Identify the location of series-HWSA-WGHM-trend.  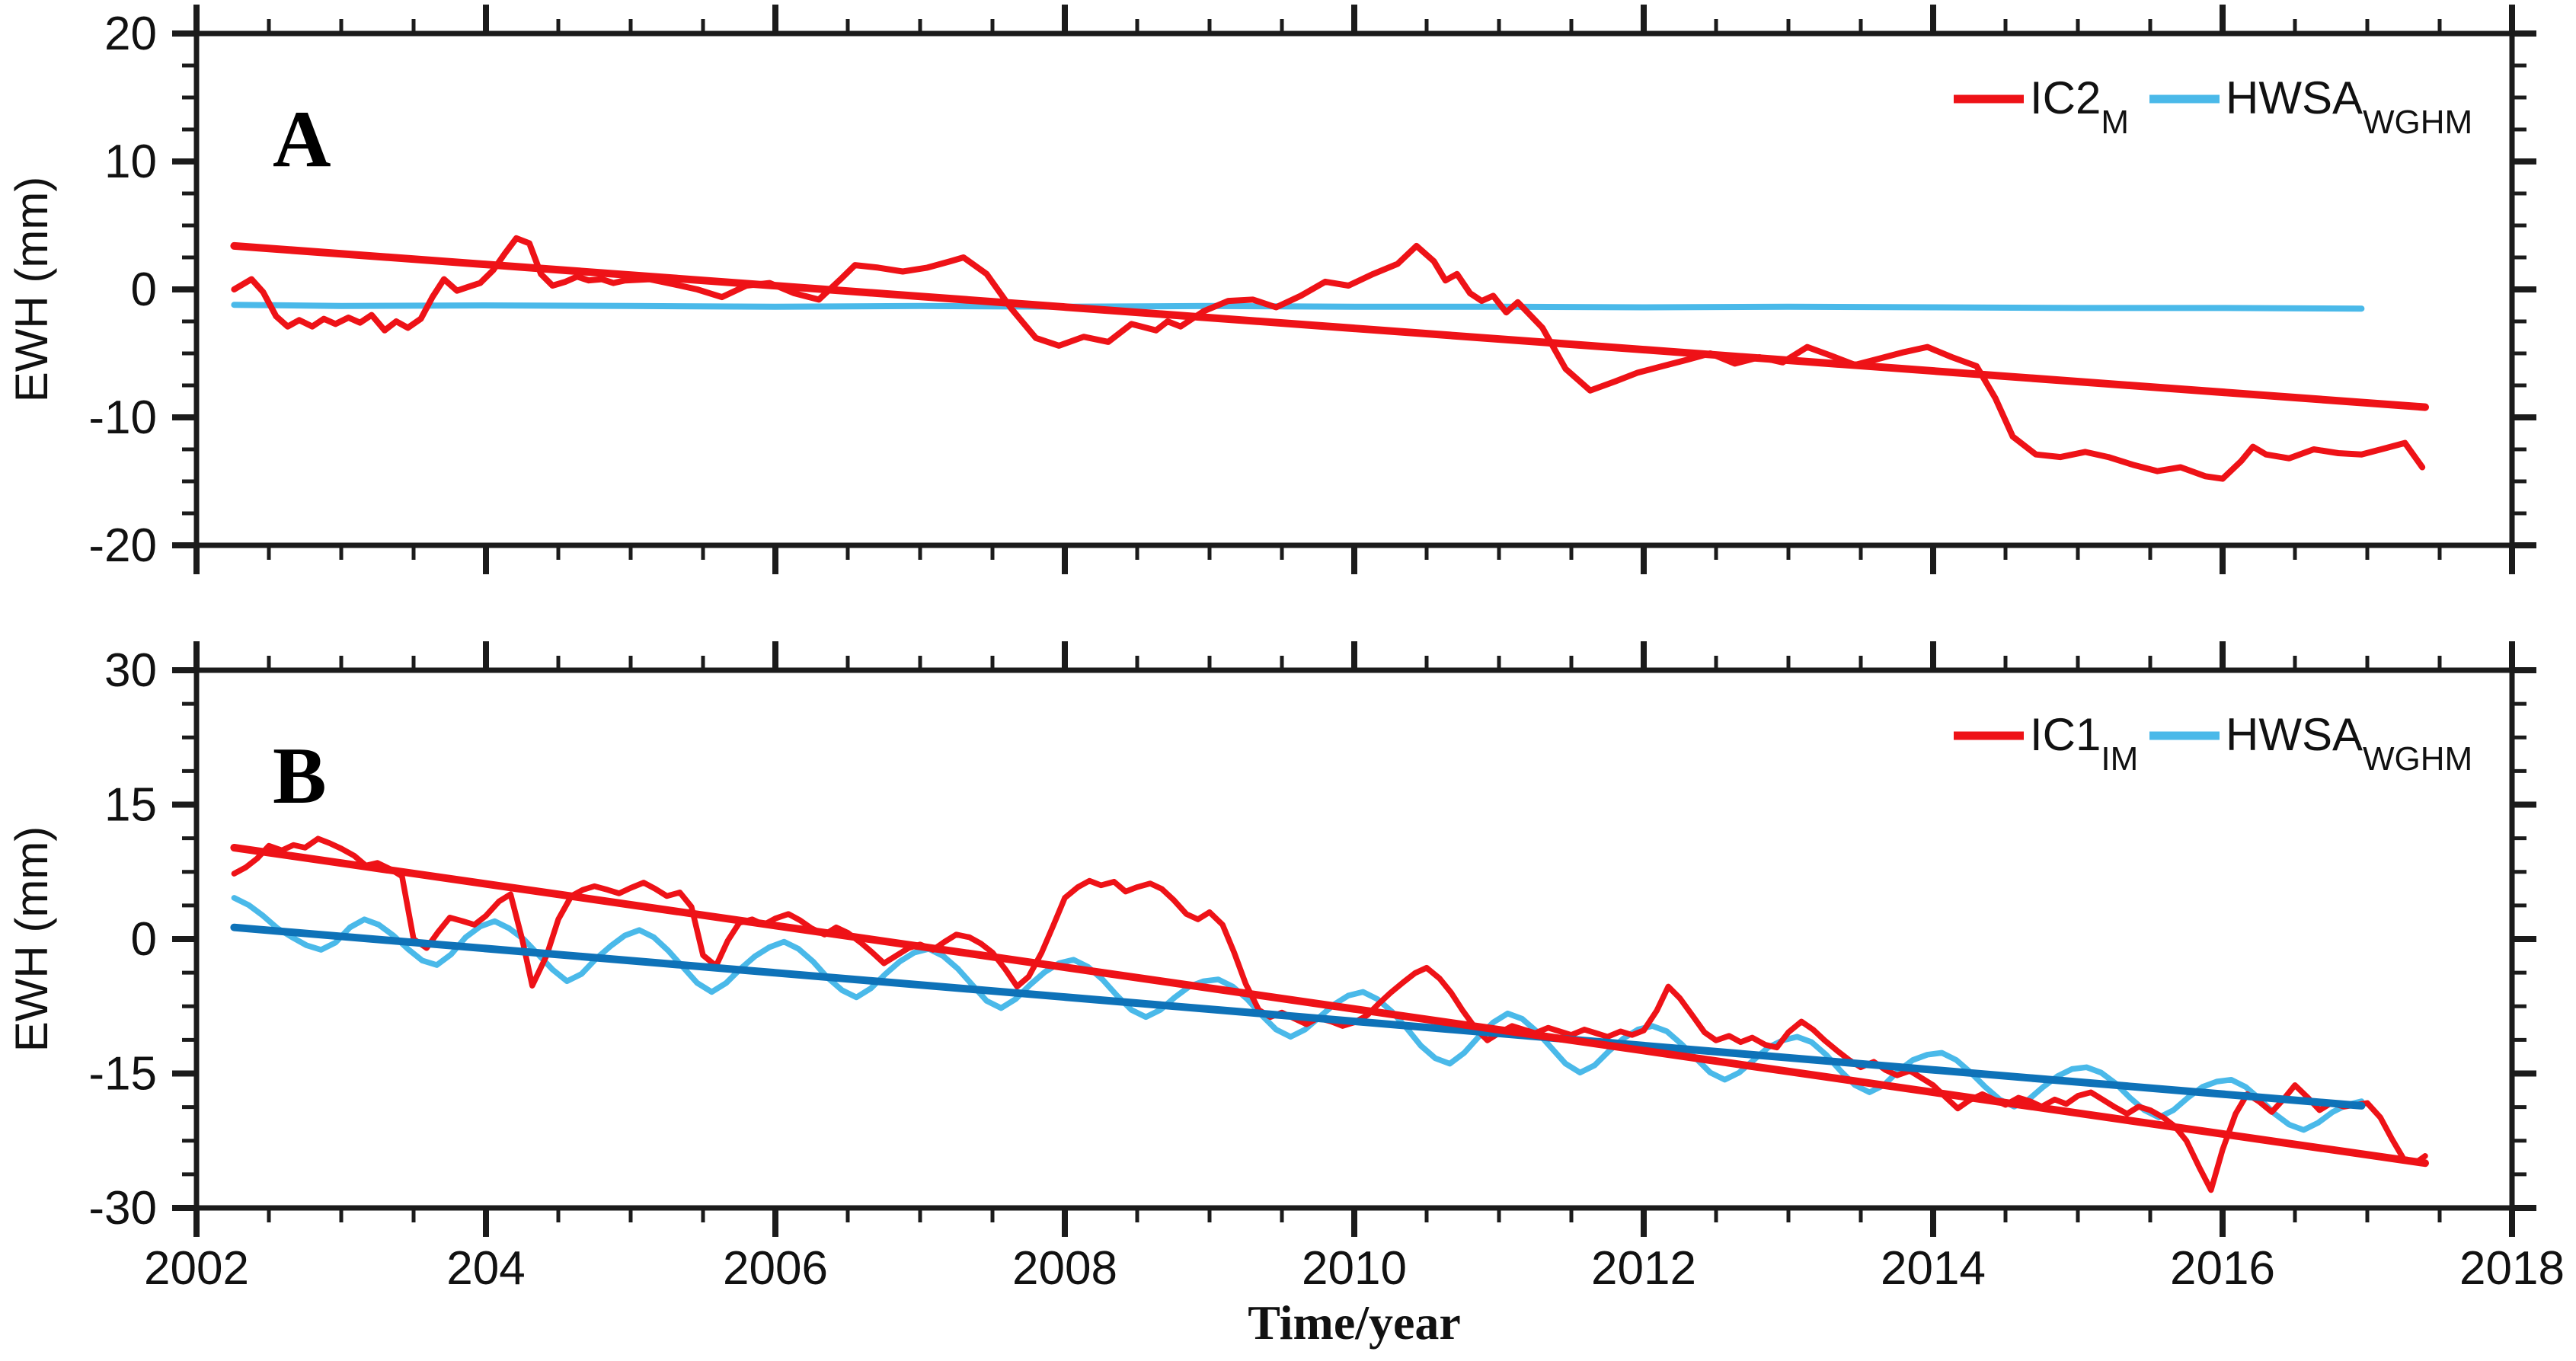
(1298, 1016).